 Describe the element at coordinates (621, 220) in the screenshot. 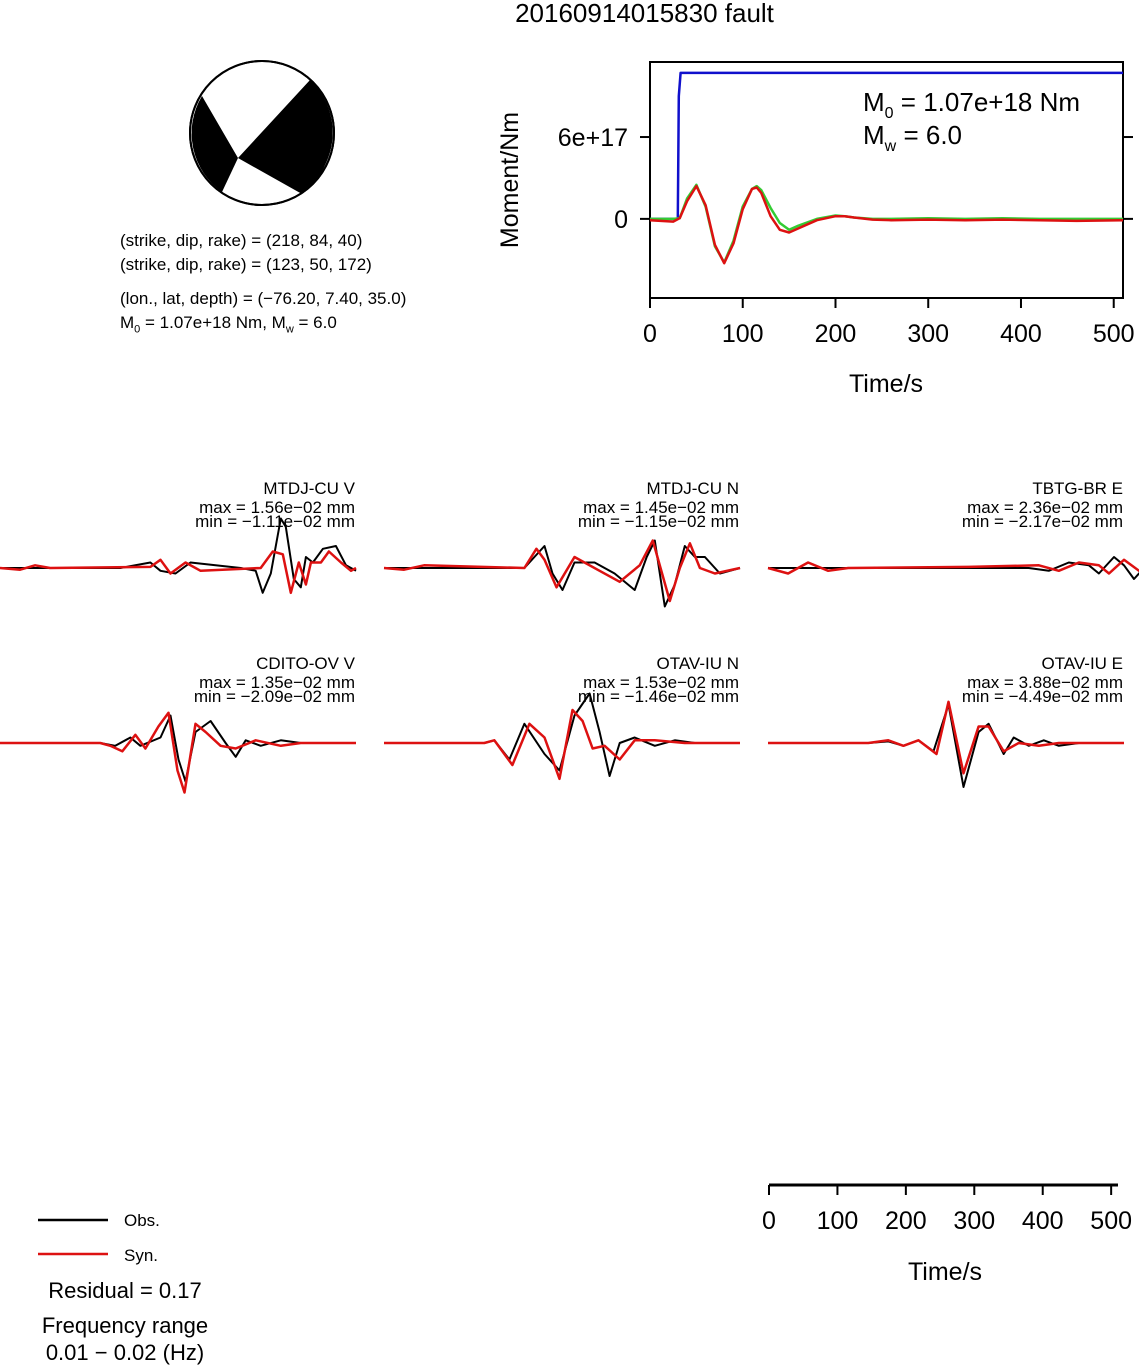

I see `stf-y-tick-label: 0` at that location.